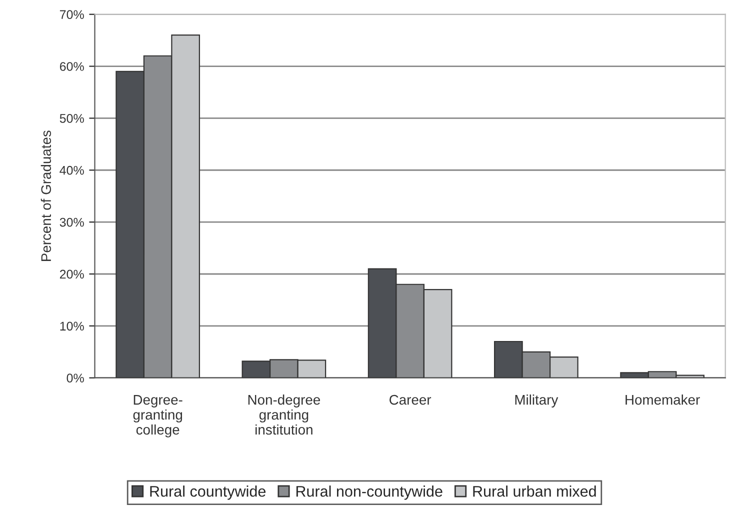 This screenshot has height=512, width=729. Describe the element at coordinates (157, 416) in the screenshot. I see `x-tick-label: Degree- granting college` at that location.